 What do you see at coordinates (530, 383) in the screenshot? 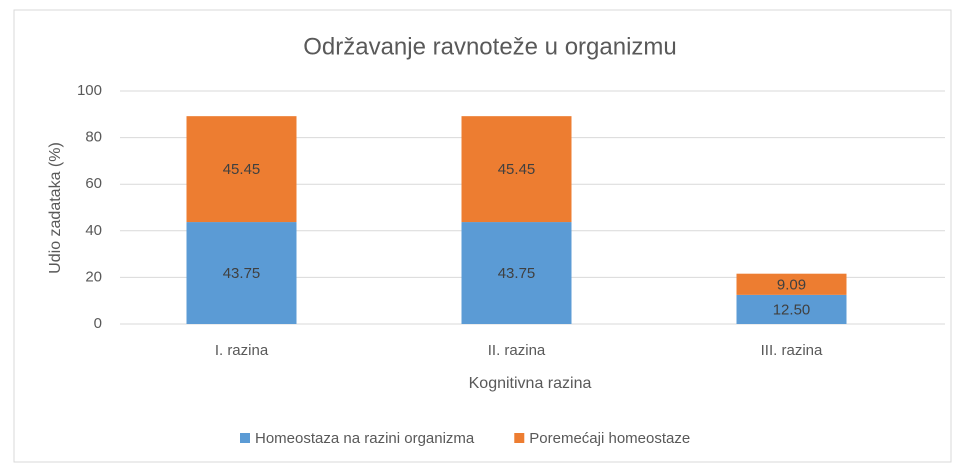
I see `x-axis-label: Kognitivna razina` at bounding box center [530, 383].